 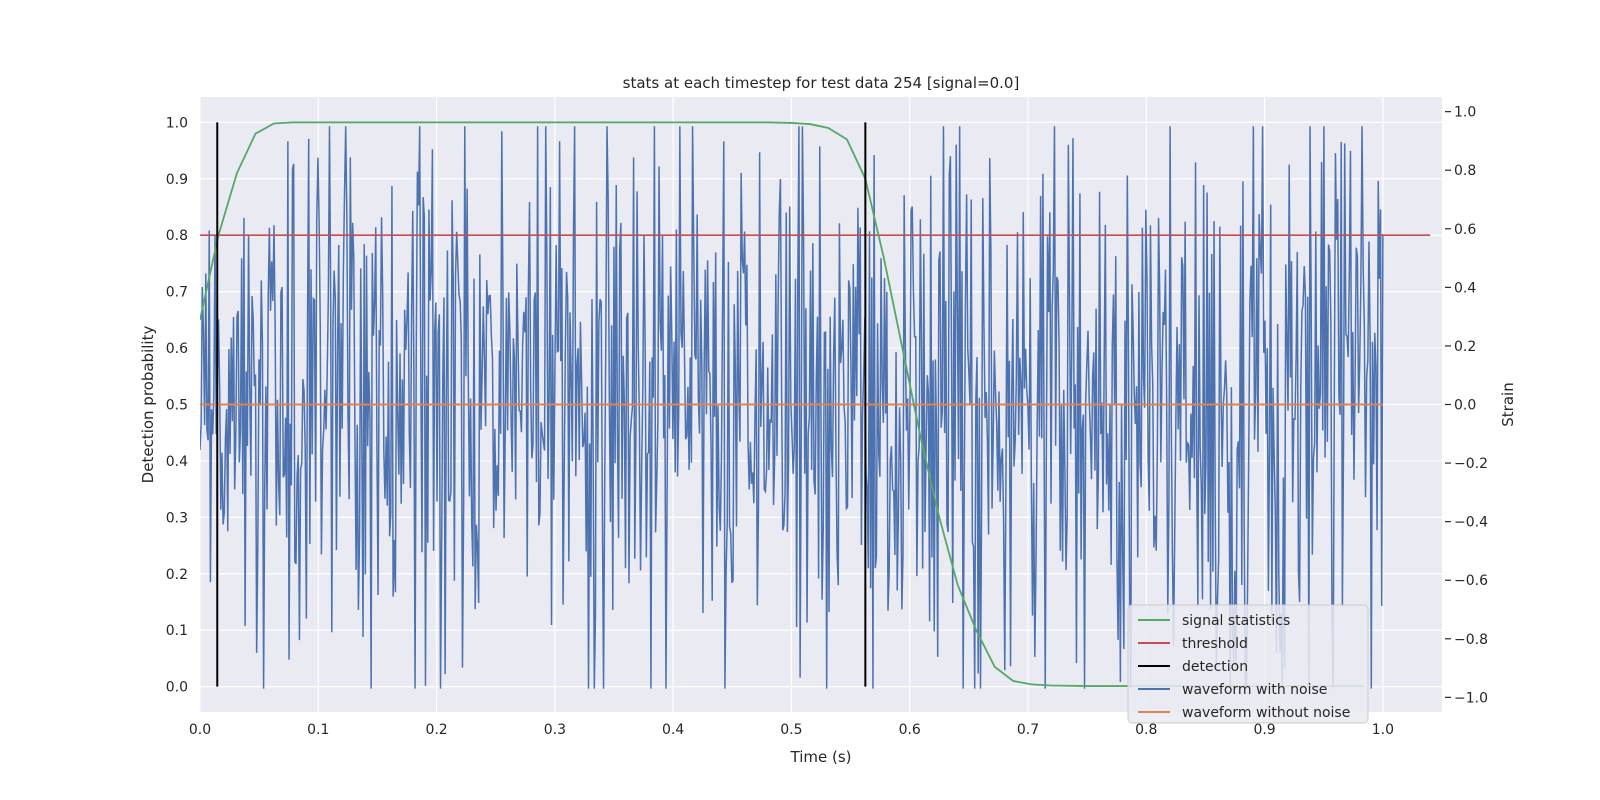 I want to click on x-tick-label: 0.9, so click(x=1264, y=730).